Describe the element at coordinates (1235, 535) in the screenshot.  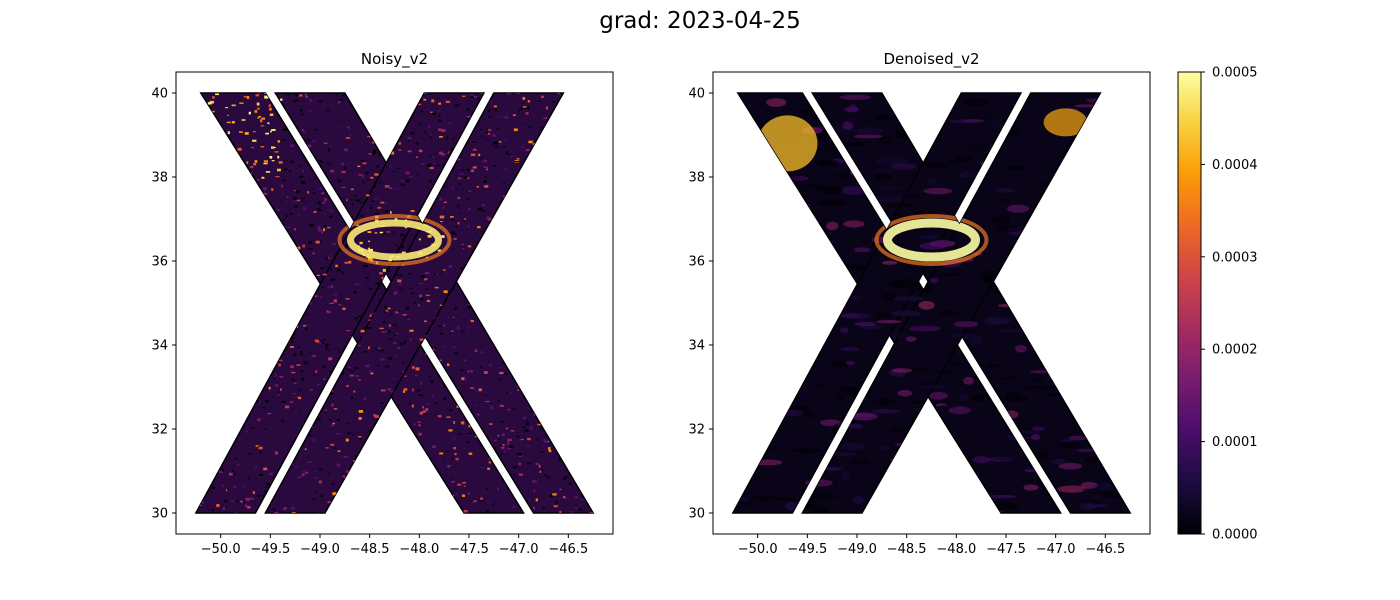
I see `colorbar-tick-label: 0.0000` at that location.